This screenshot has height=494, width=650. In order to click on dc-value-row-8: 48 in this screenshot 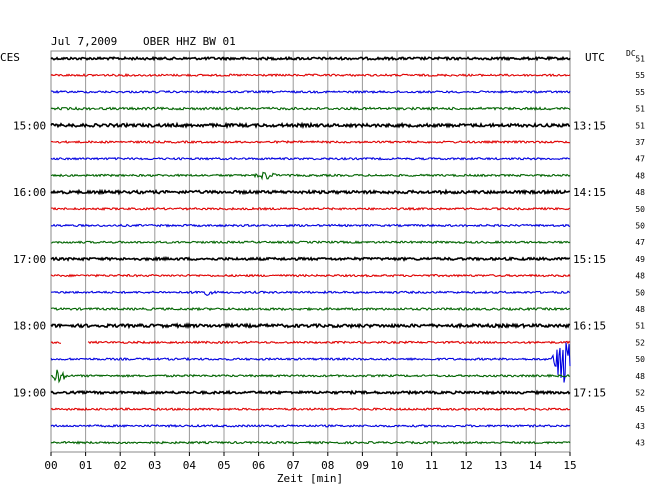, I will do `click(640, 192)`.